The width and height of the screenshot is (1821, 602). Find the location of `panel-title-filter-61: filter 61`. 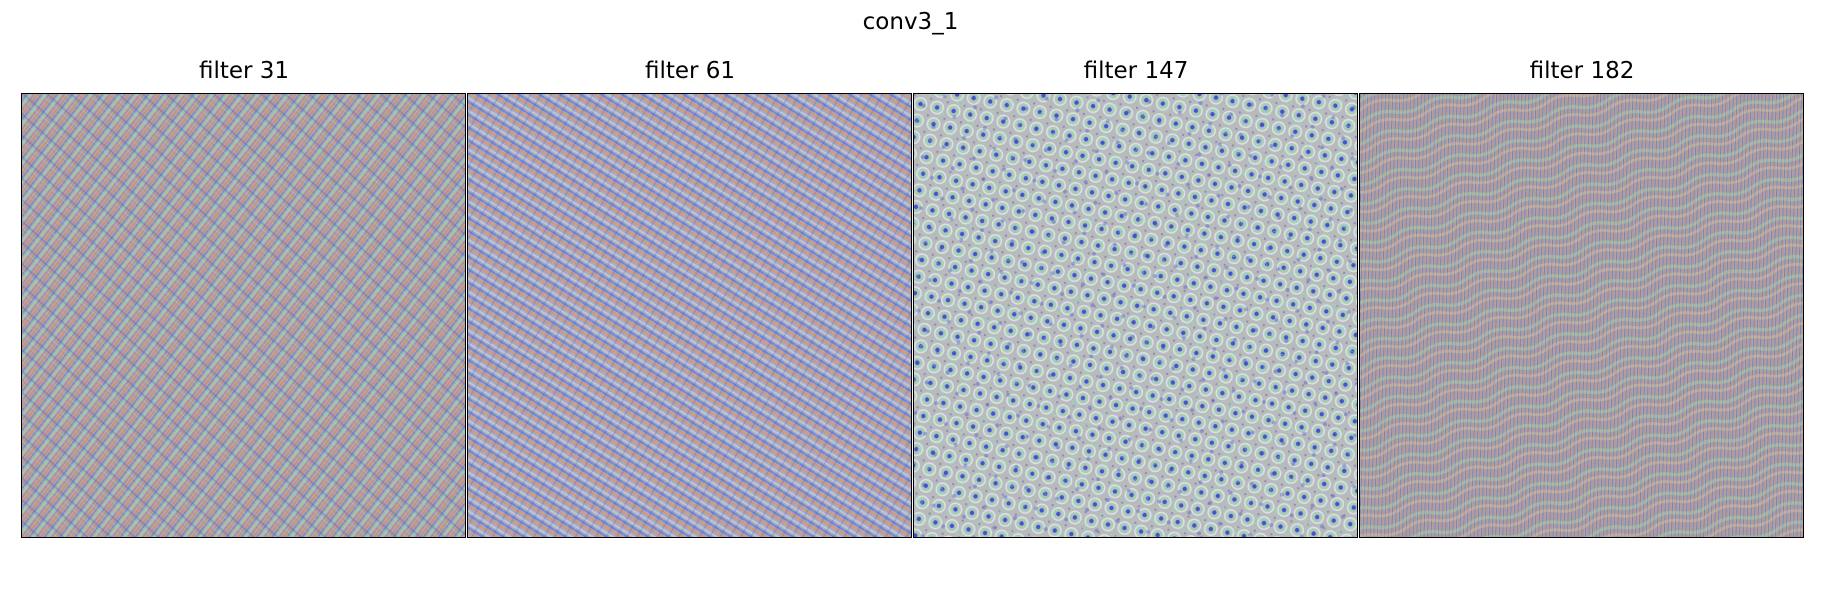

panel-title-filter-61: filter 61 is located at coordinates (690, 71).